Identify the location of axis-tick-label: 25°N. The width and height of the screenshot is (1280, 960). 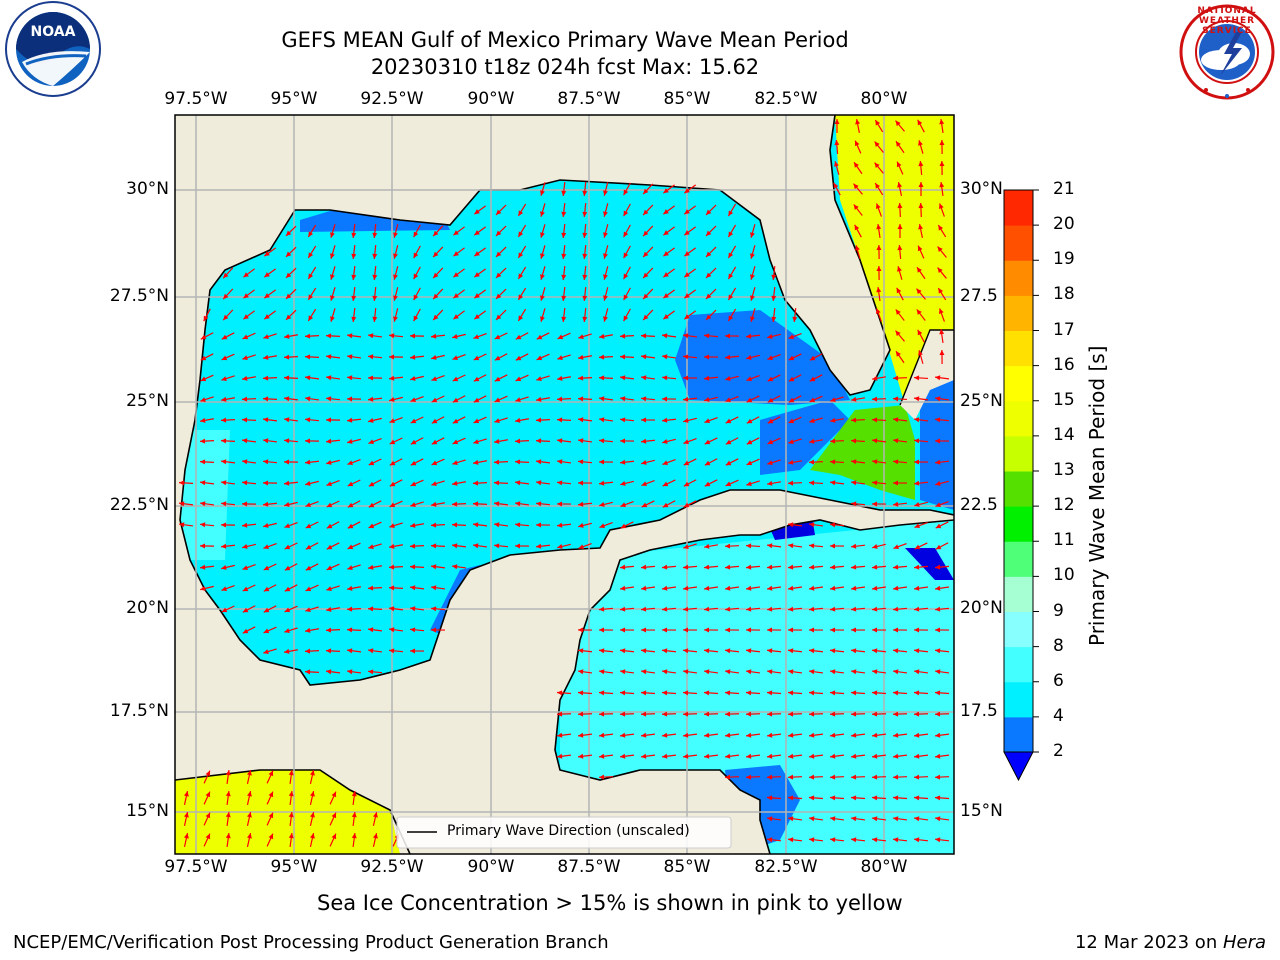
(147, 401).